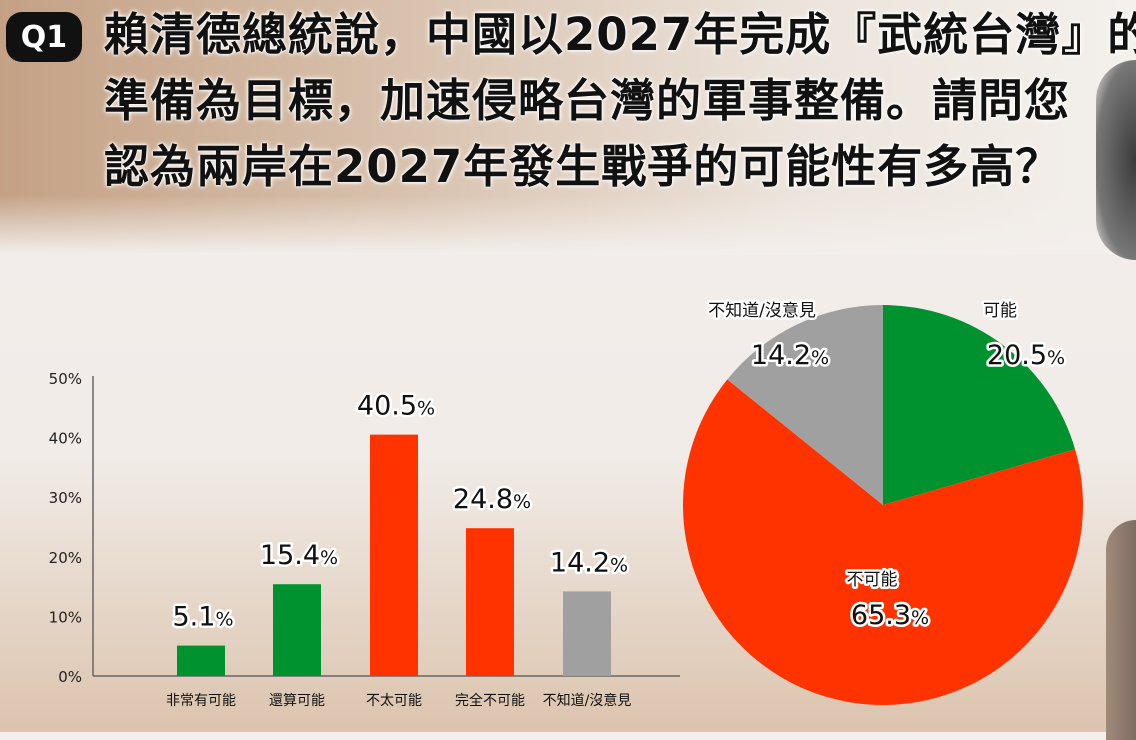 This screenshot has height=740, width=1136. What do you see at coordinates (65, 498) in the screenshot?
I see `y-tick-label: 30%` at bounding box center [65, 498].